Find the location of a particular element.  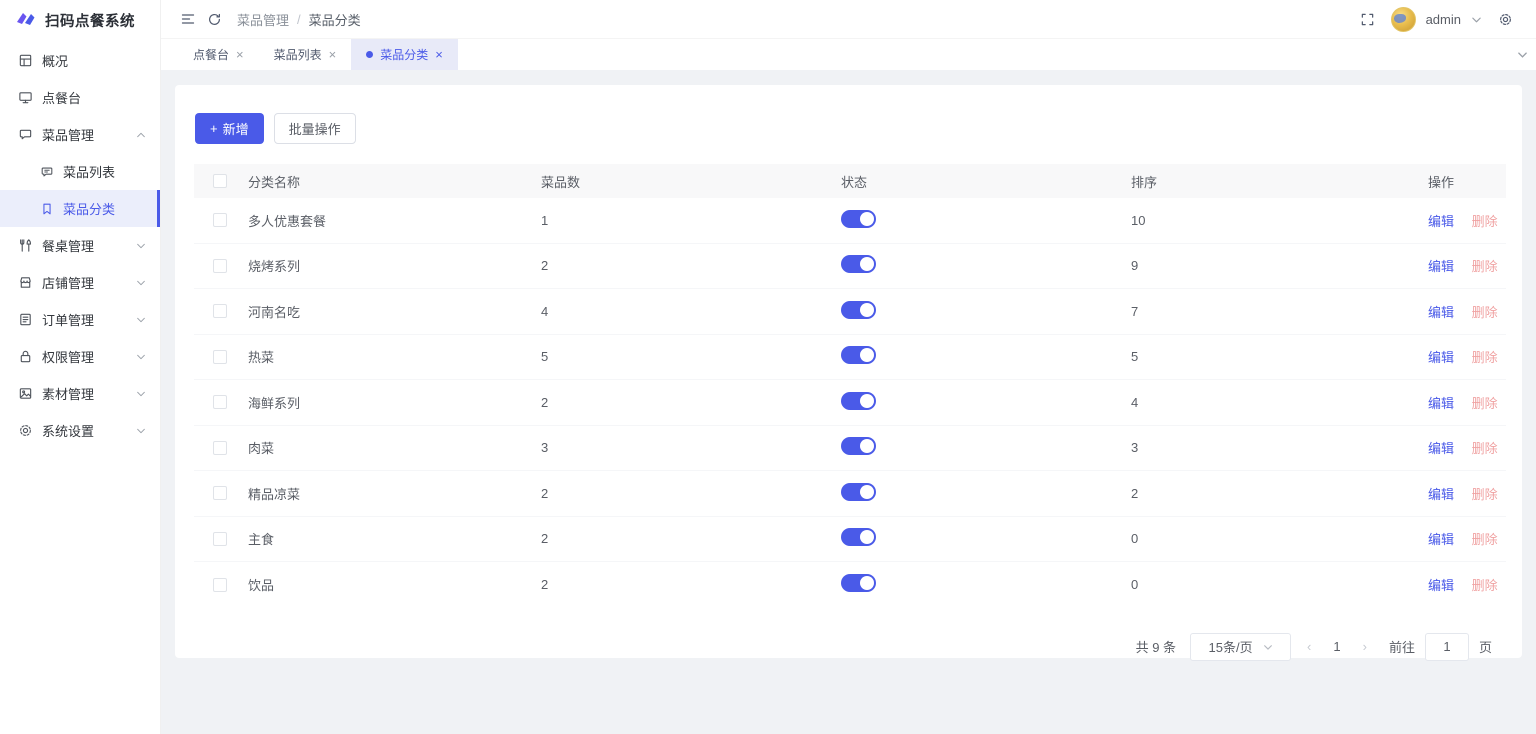

refresh-button is located at coordinates (214, 19).